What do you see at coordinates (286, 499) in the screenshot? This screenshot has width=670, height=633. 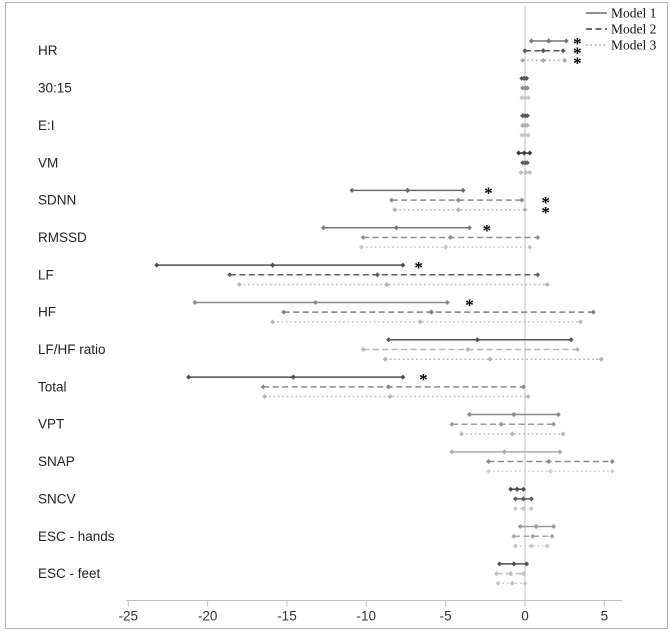 I see `row-group: SNCV` at bounding box center [286, 499].